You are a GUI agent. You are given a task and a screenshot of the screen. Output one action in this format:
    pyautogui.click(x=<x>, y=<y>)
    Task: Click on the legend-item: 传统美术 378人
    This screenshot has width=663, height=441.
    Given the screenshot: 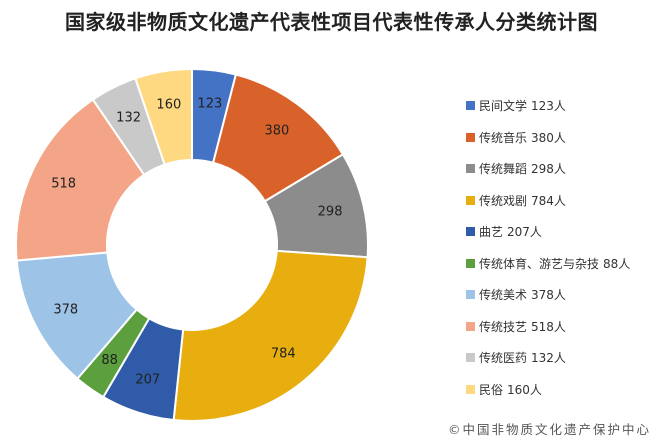 What is the action you would take?
    pyautogui.click(x=548, y=294)
    